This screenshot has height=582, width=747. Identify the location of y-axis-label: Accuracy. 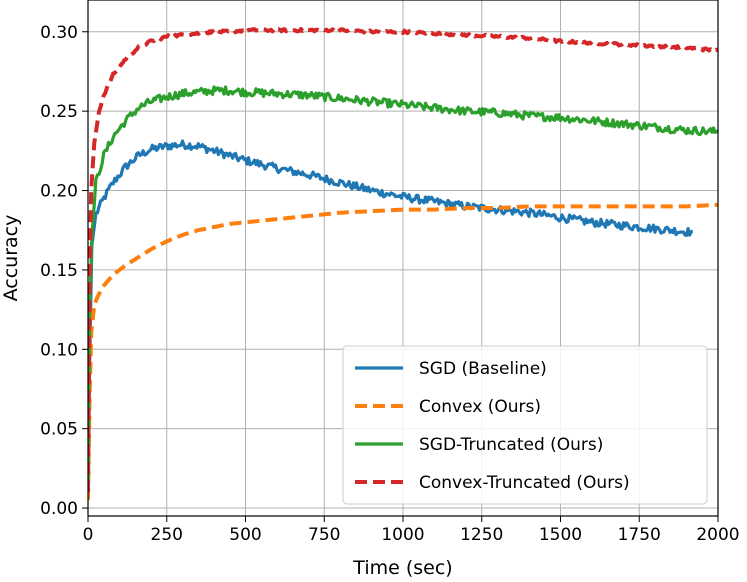
(11, 258).